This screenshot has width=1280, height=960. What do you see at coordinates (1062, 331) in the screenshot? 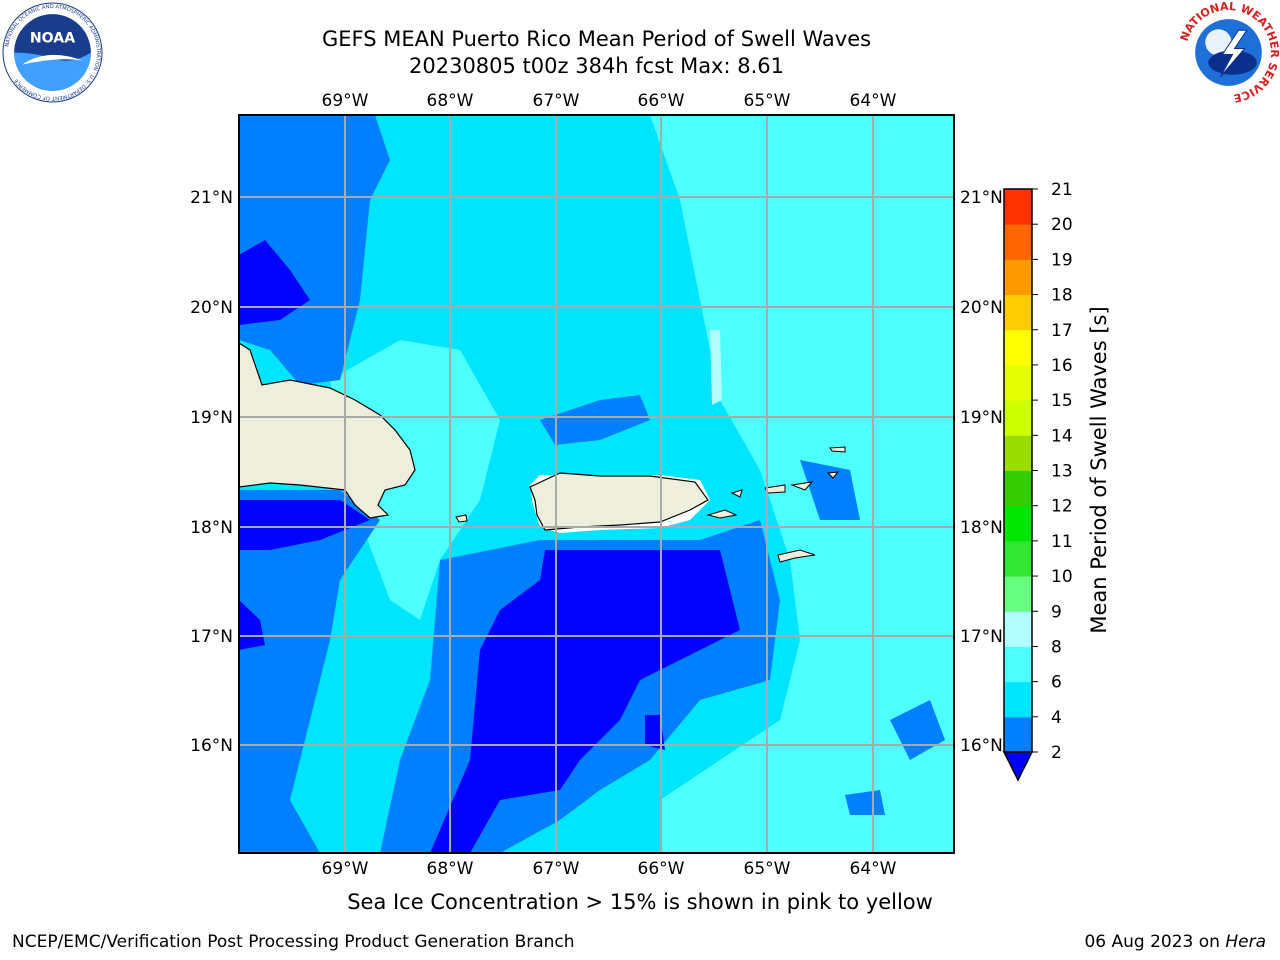
I see `colorbar-tick-label: 17` at bounding box center [1062, 331].